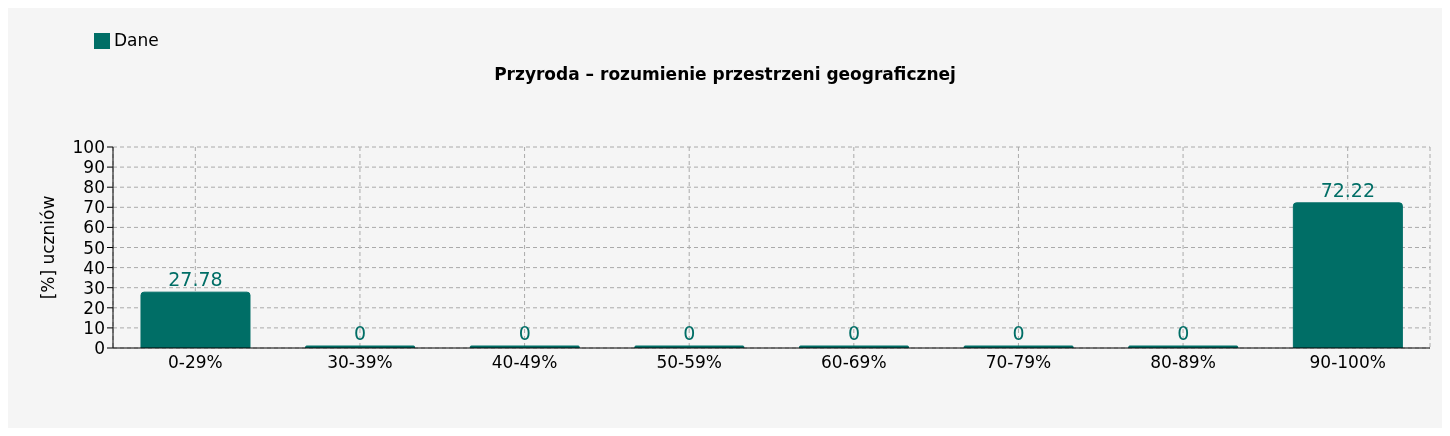 This screenshot has height=436, width=1450. Describe the element at coordinates (94, 247) in the screenshot. I see `y-tick-label: 50` at that location.